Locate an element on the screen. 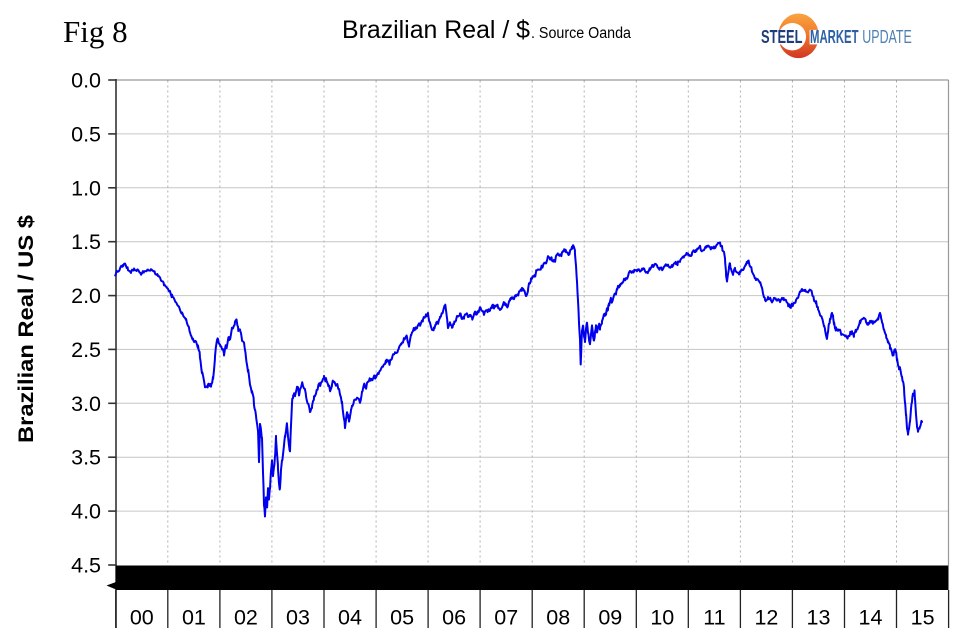 The width and height of the screenshot is (965, 639). svg-text: 13 is located at coordinates (819, 617).